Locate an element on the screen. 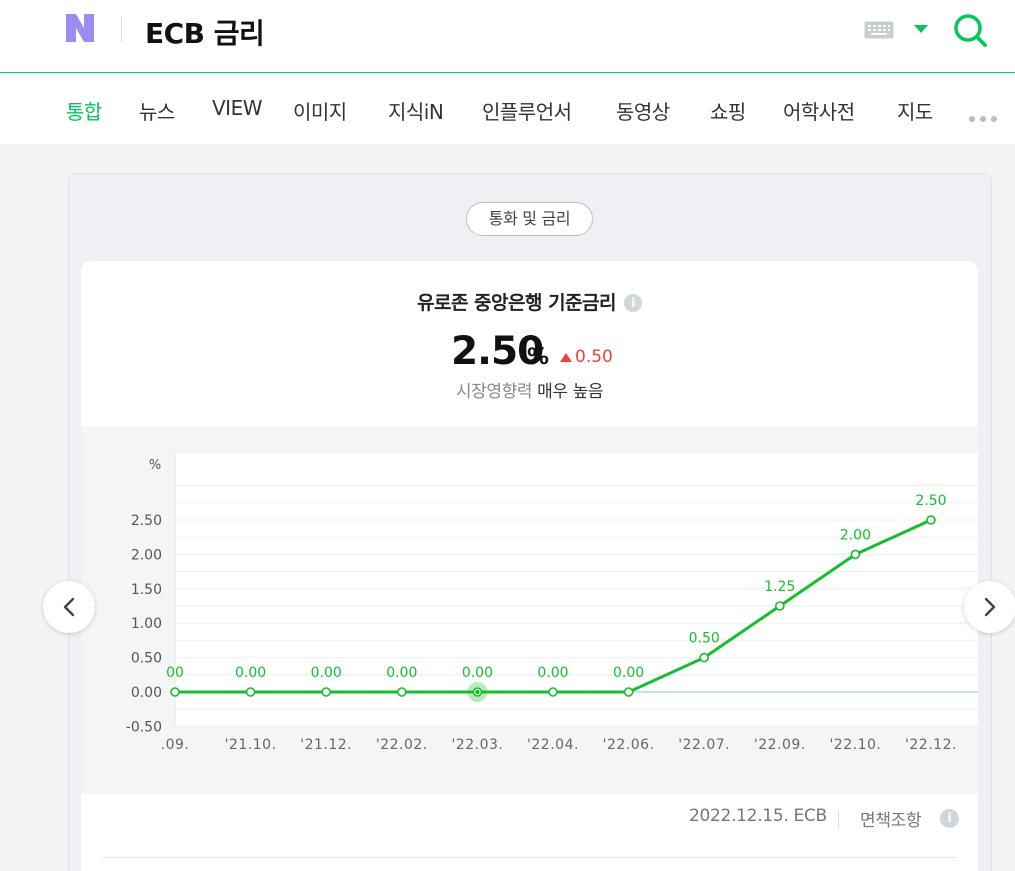 The image size is (1015, 871). widget-title: 유로존 중앙은행 기준금리 i is located at coordinates (529, 301).